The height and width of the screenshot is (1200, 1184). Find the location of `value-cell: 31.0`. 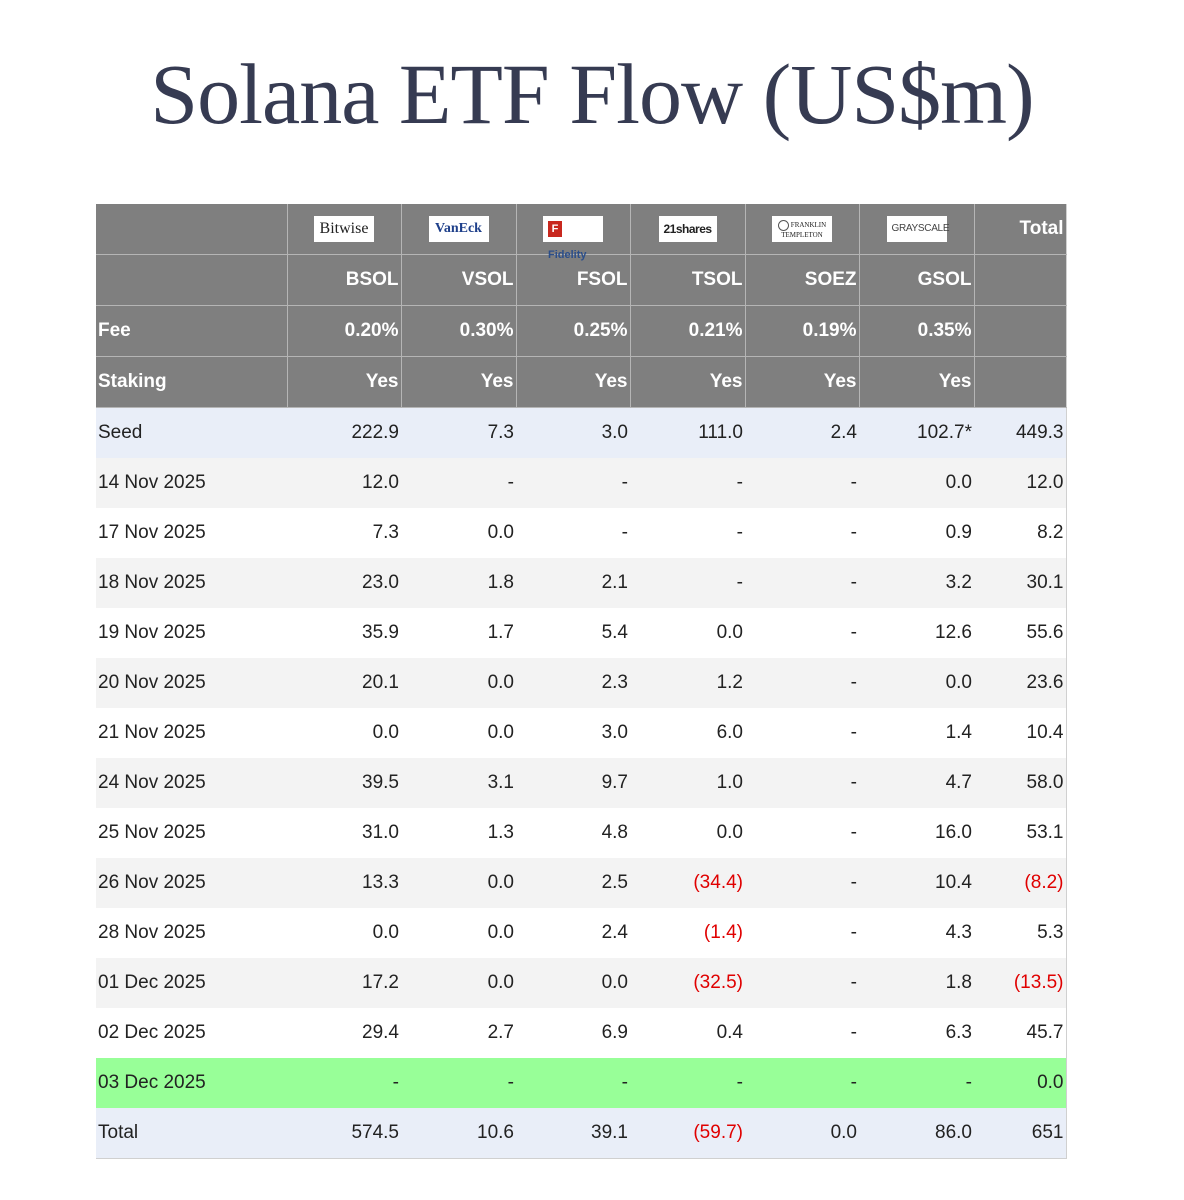

value-cell: 31.0 is located at coordinates (344, 833).